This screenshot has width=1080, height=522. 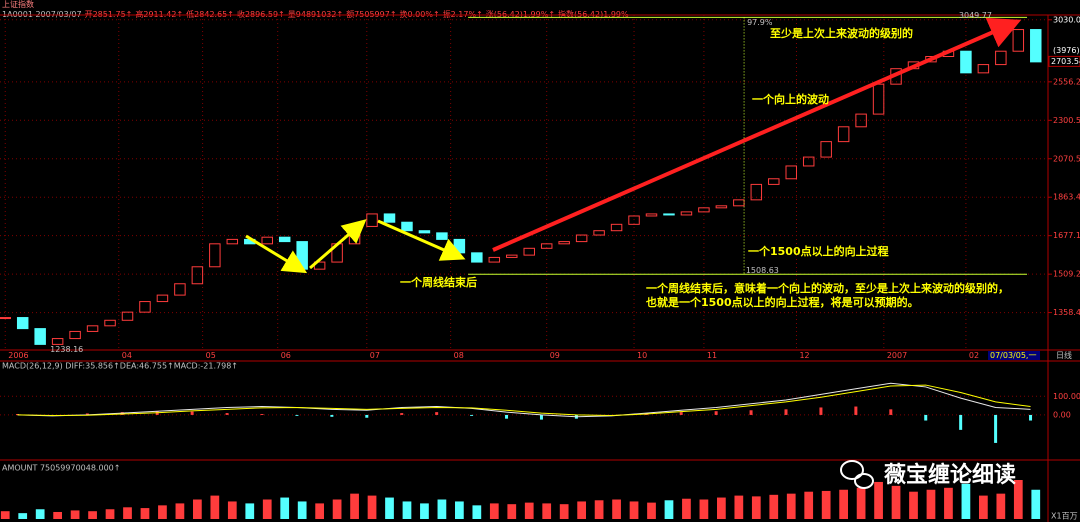 I want to click on x-tick-label: 05, so click(x=211, y=355).